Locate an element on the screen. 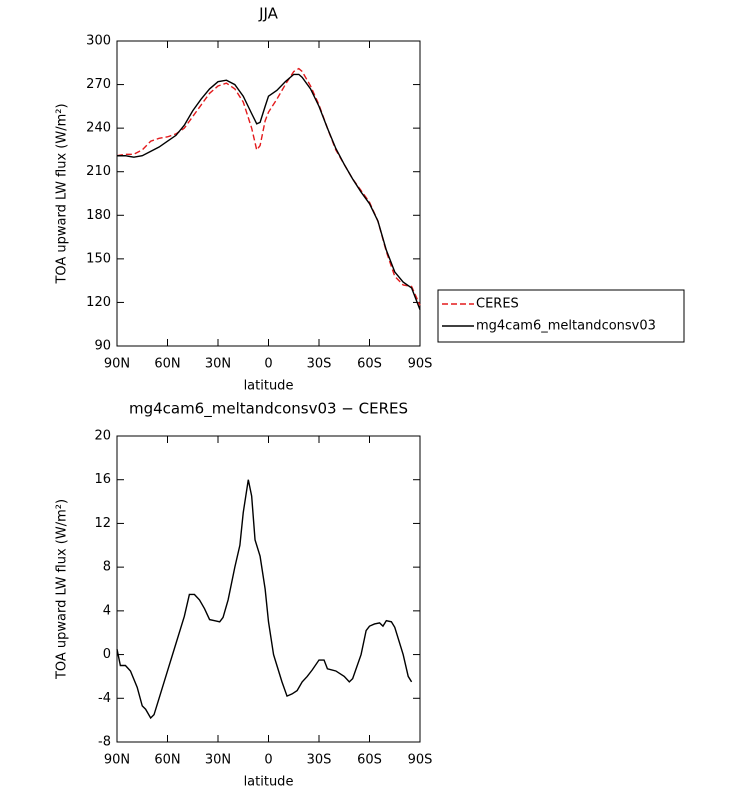 The height and width of the screenshot is (796, 732). legend-label: mg4cam6_meltandconsv03 is located at coordinates (566, 326).